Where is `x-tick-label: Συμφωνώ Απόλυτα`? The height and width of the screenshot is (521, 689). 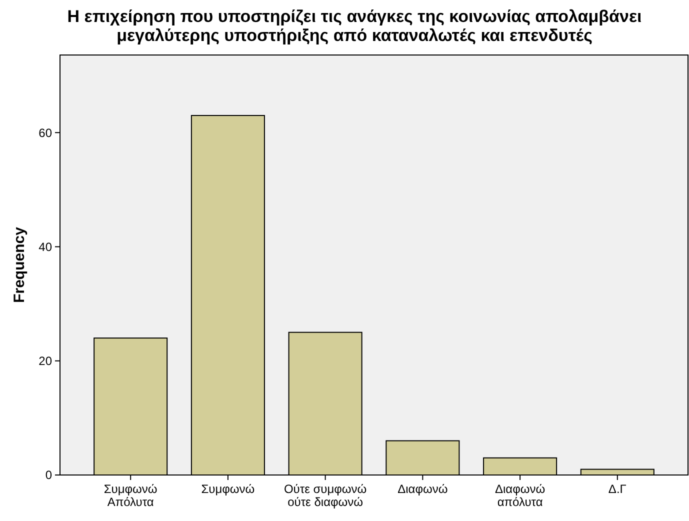
x-tick-label: Συμφωνώ Απόλυτα is located at coordinates (131, 495).